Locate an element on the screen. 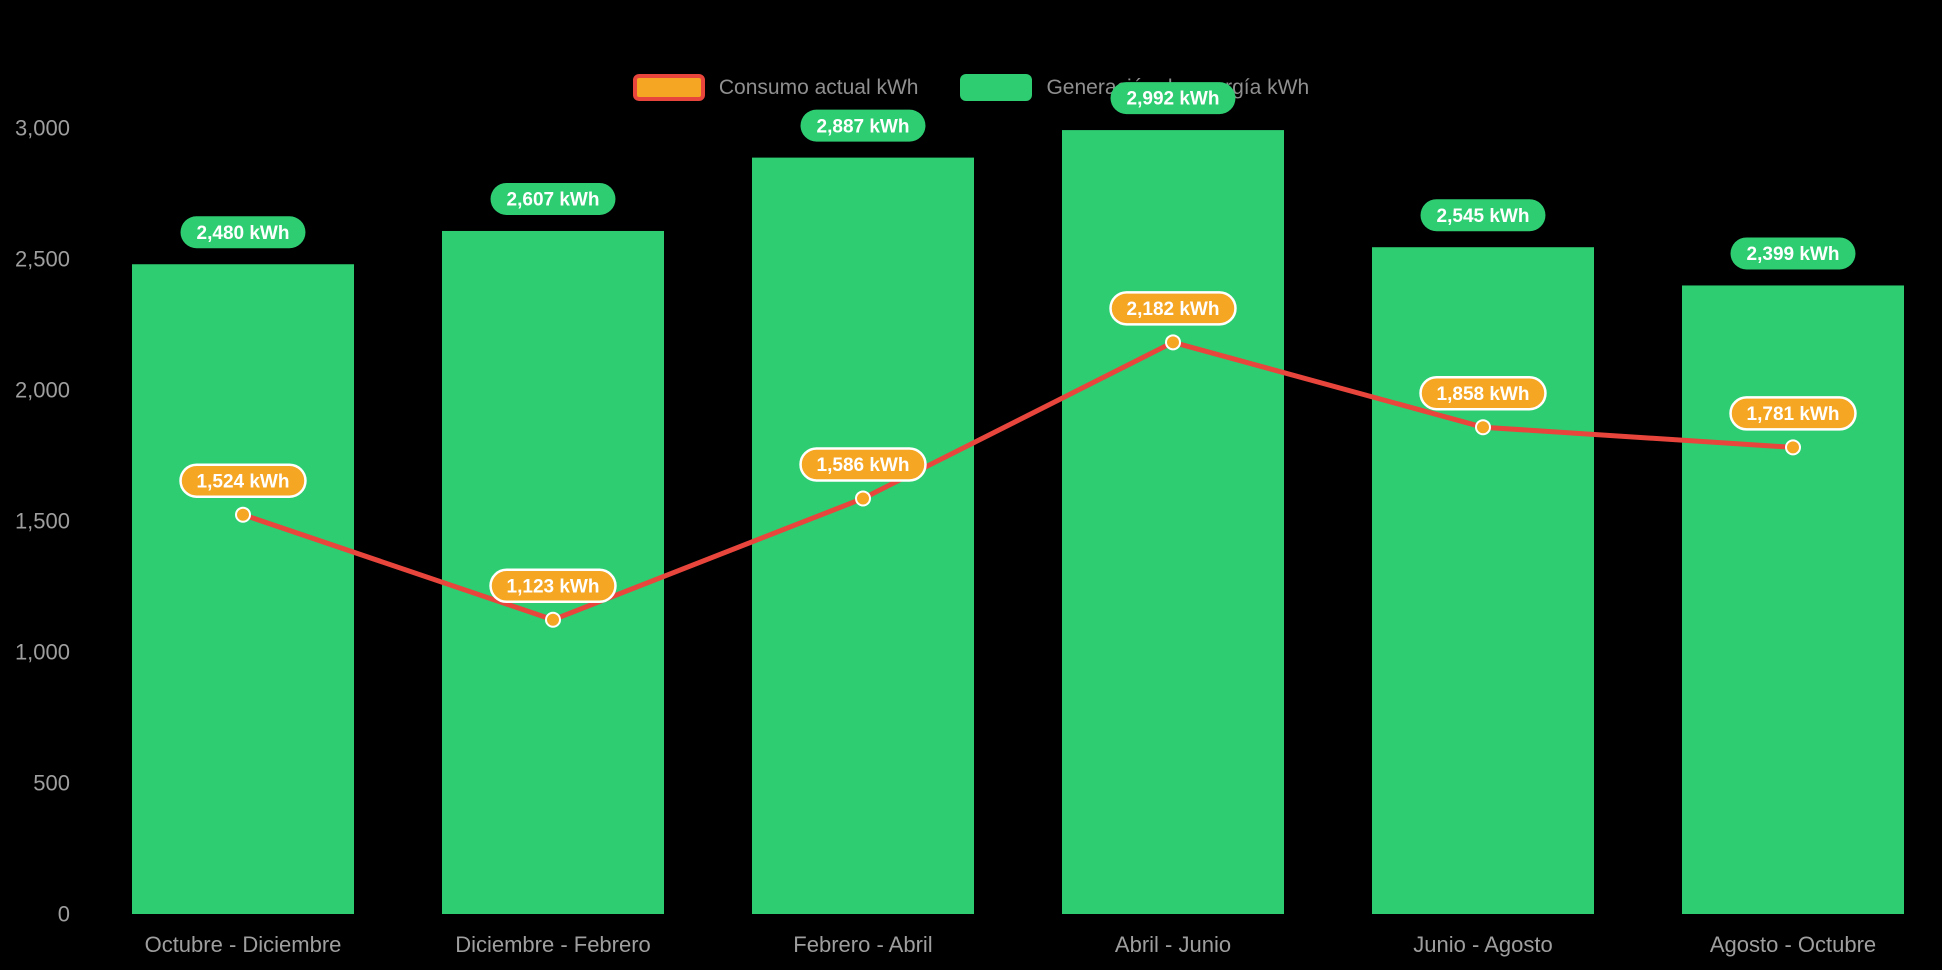 Image resolution: width=1942 pixels, height=970 pixels. legend-item-consumo: Consumo actual kWh is located at coordinates (775, 87).